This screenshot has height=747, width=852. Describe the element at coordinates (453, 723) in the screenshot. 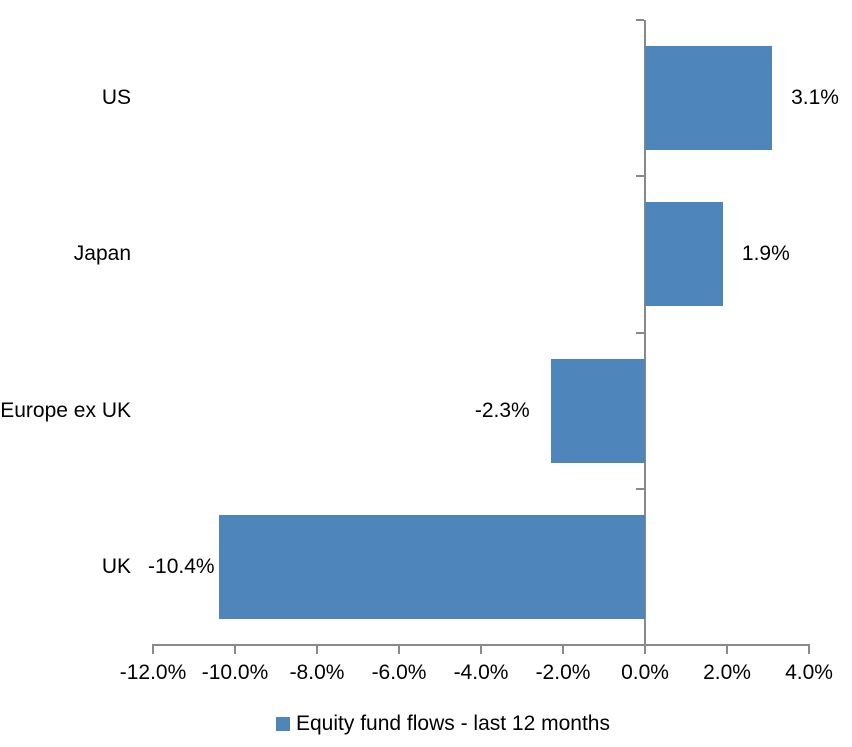

I see `legend-label: Equity fund flows - last 12 months` at that location.